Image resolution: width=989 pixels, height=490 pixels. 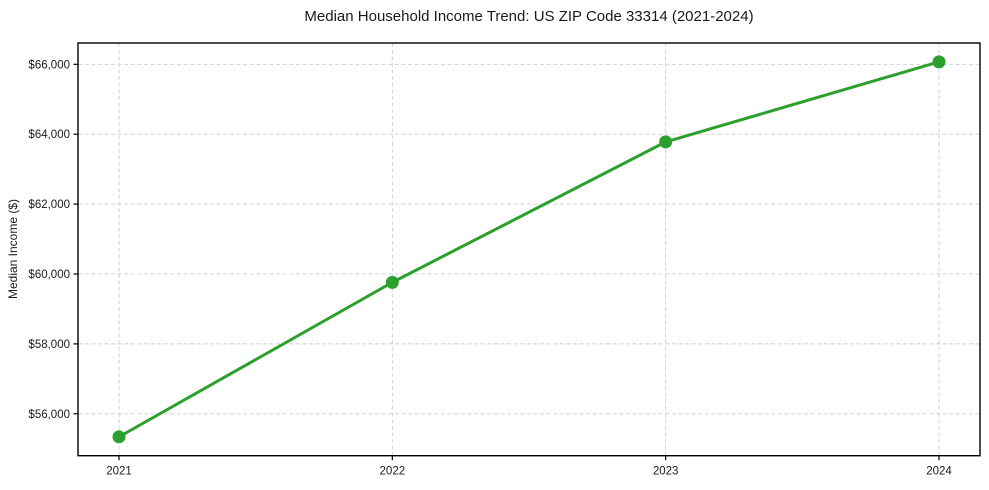 I want to click on y-tick-label: $64,000, so click(x=49, y=135).